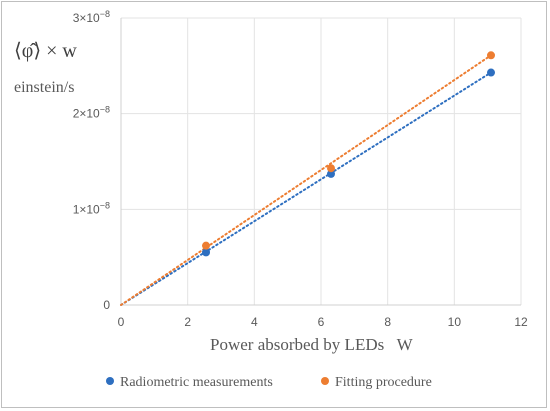  I want to click on x-tick-label: 6, so click(321, 322).